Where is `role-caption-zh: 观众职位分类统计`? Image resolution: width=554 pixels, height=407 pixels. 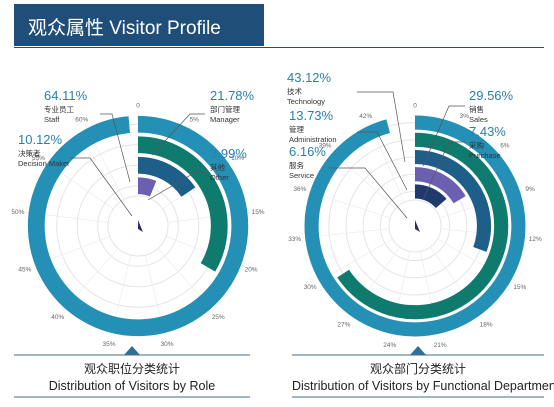 role-caption-zh: 观众职位分类统计 is located at coordinates (131, 369).